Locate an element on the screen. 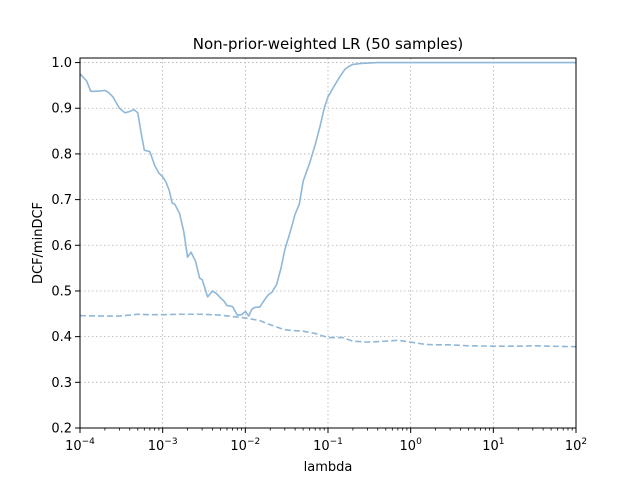 The height and width of the screenshot is (480, 640). y-tick-label: 0.2 is located at coordinates (61, 429).